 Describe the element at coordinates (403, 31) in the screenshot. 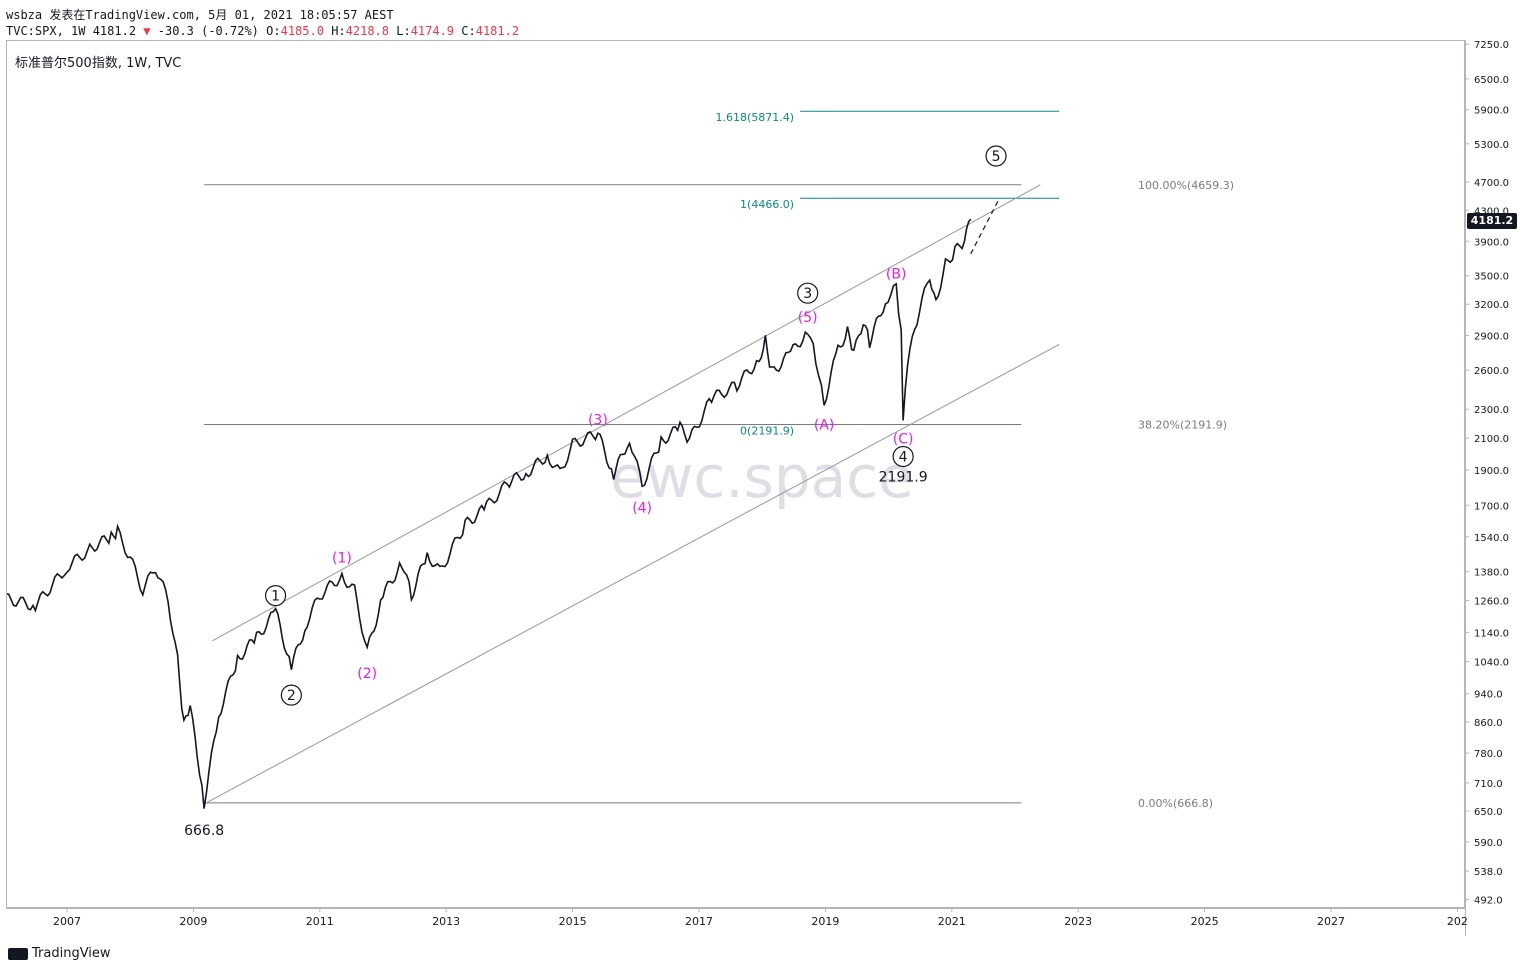

I see `low-label: L:` at that location.